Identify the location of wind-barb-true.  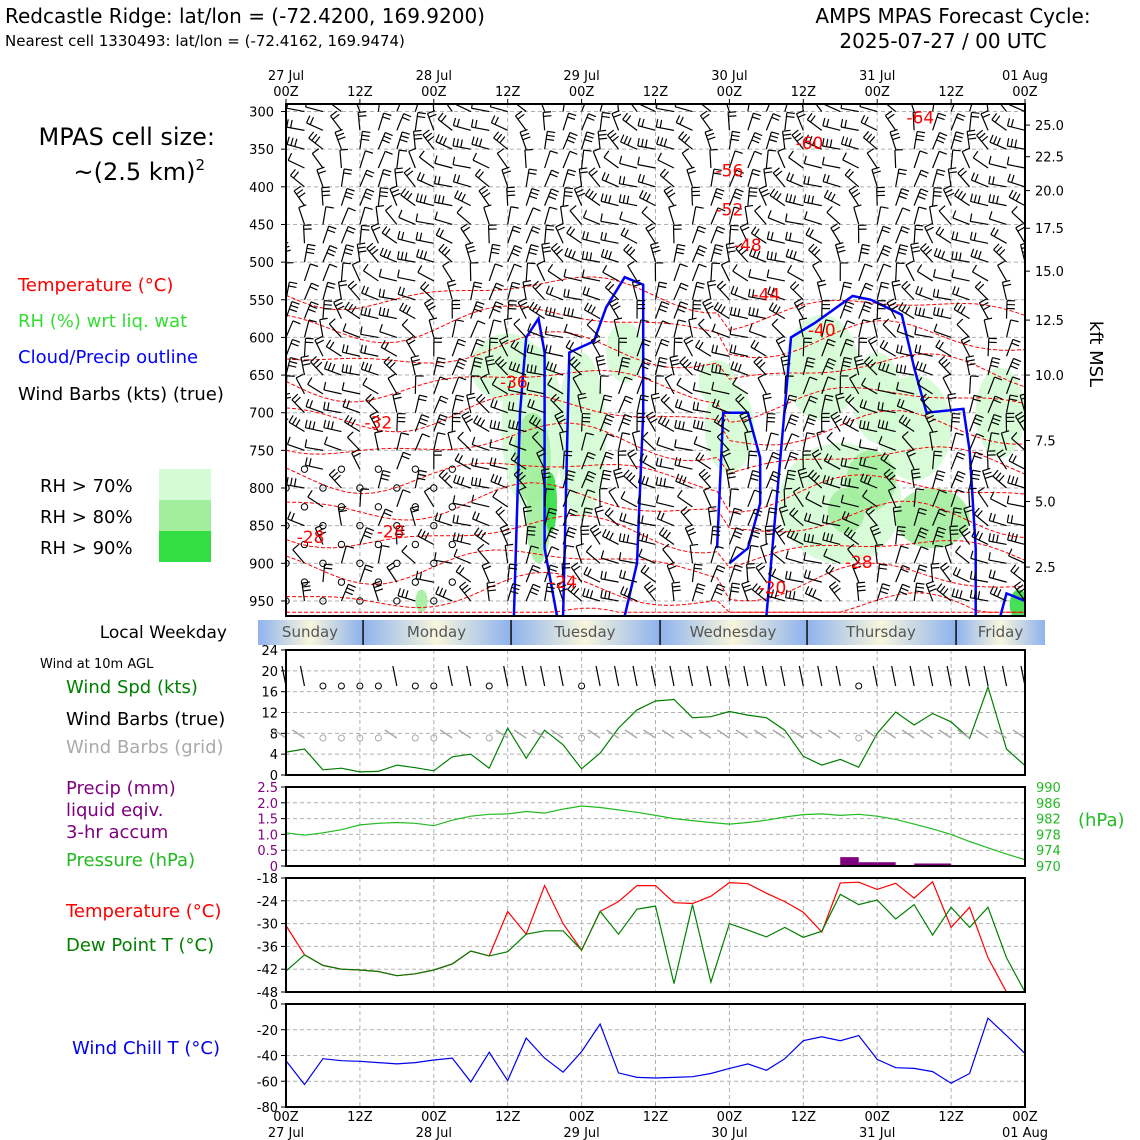
(524, 676).